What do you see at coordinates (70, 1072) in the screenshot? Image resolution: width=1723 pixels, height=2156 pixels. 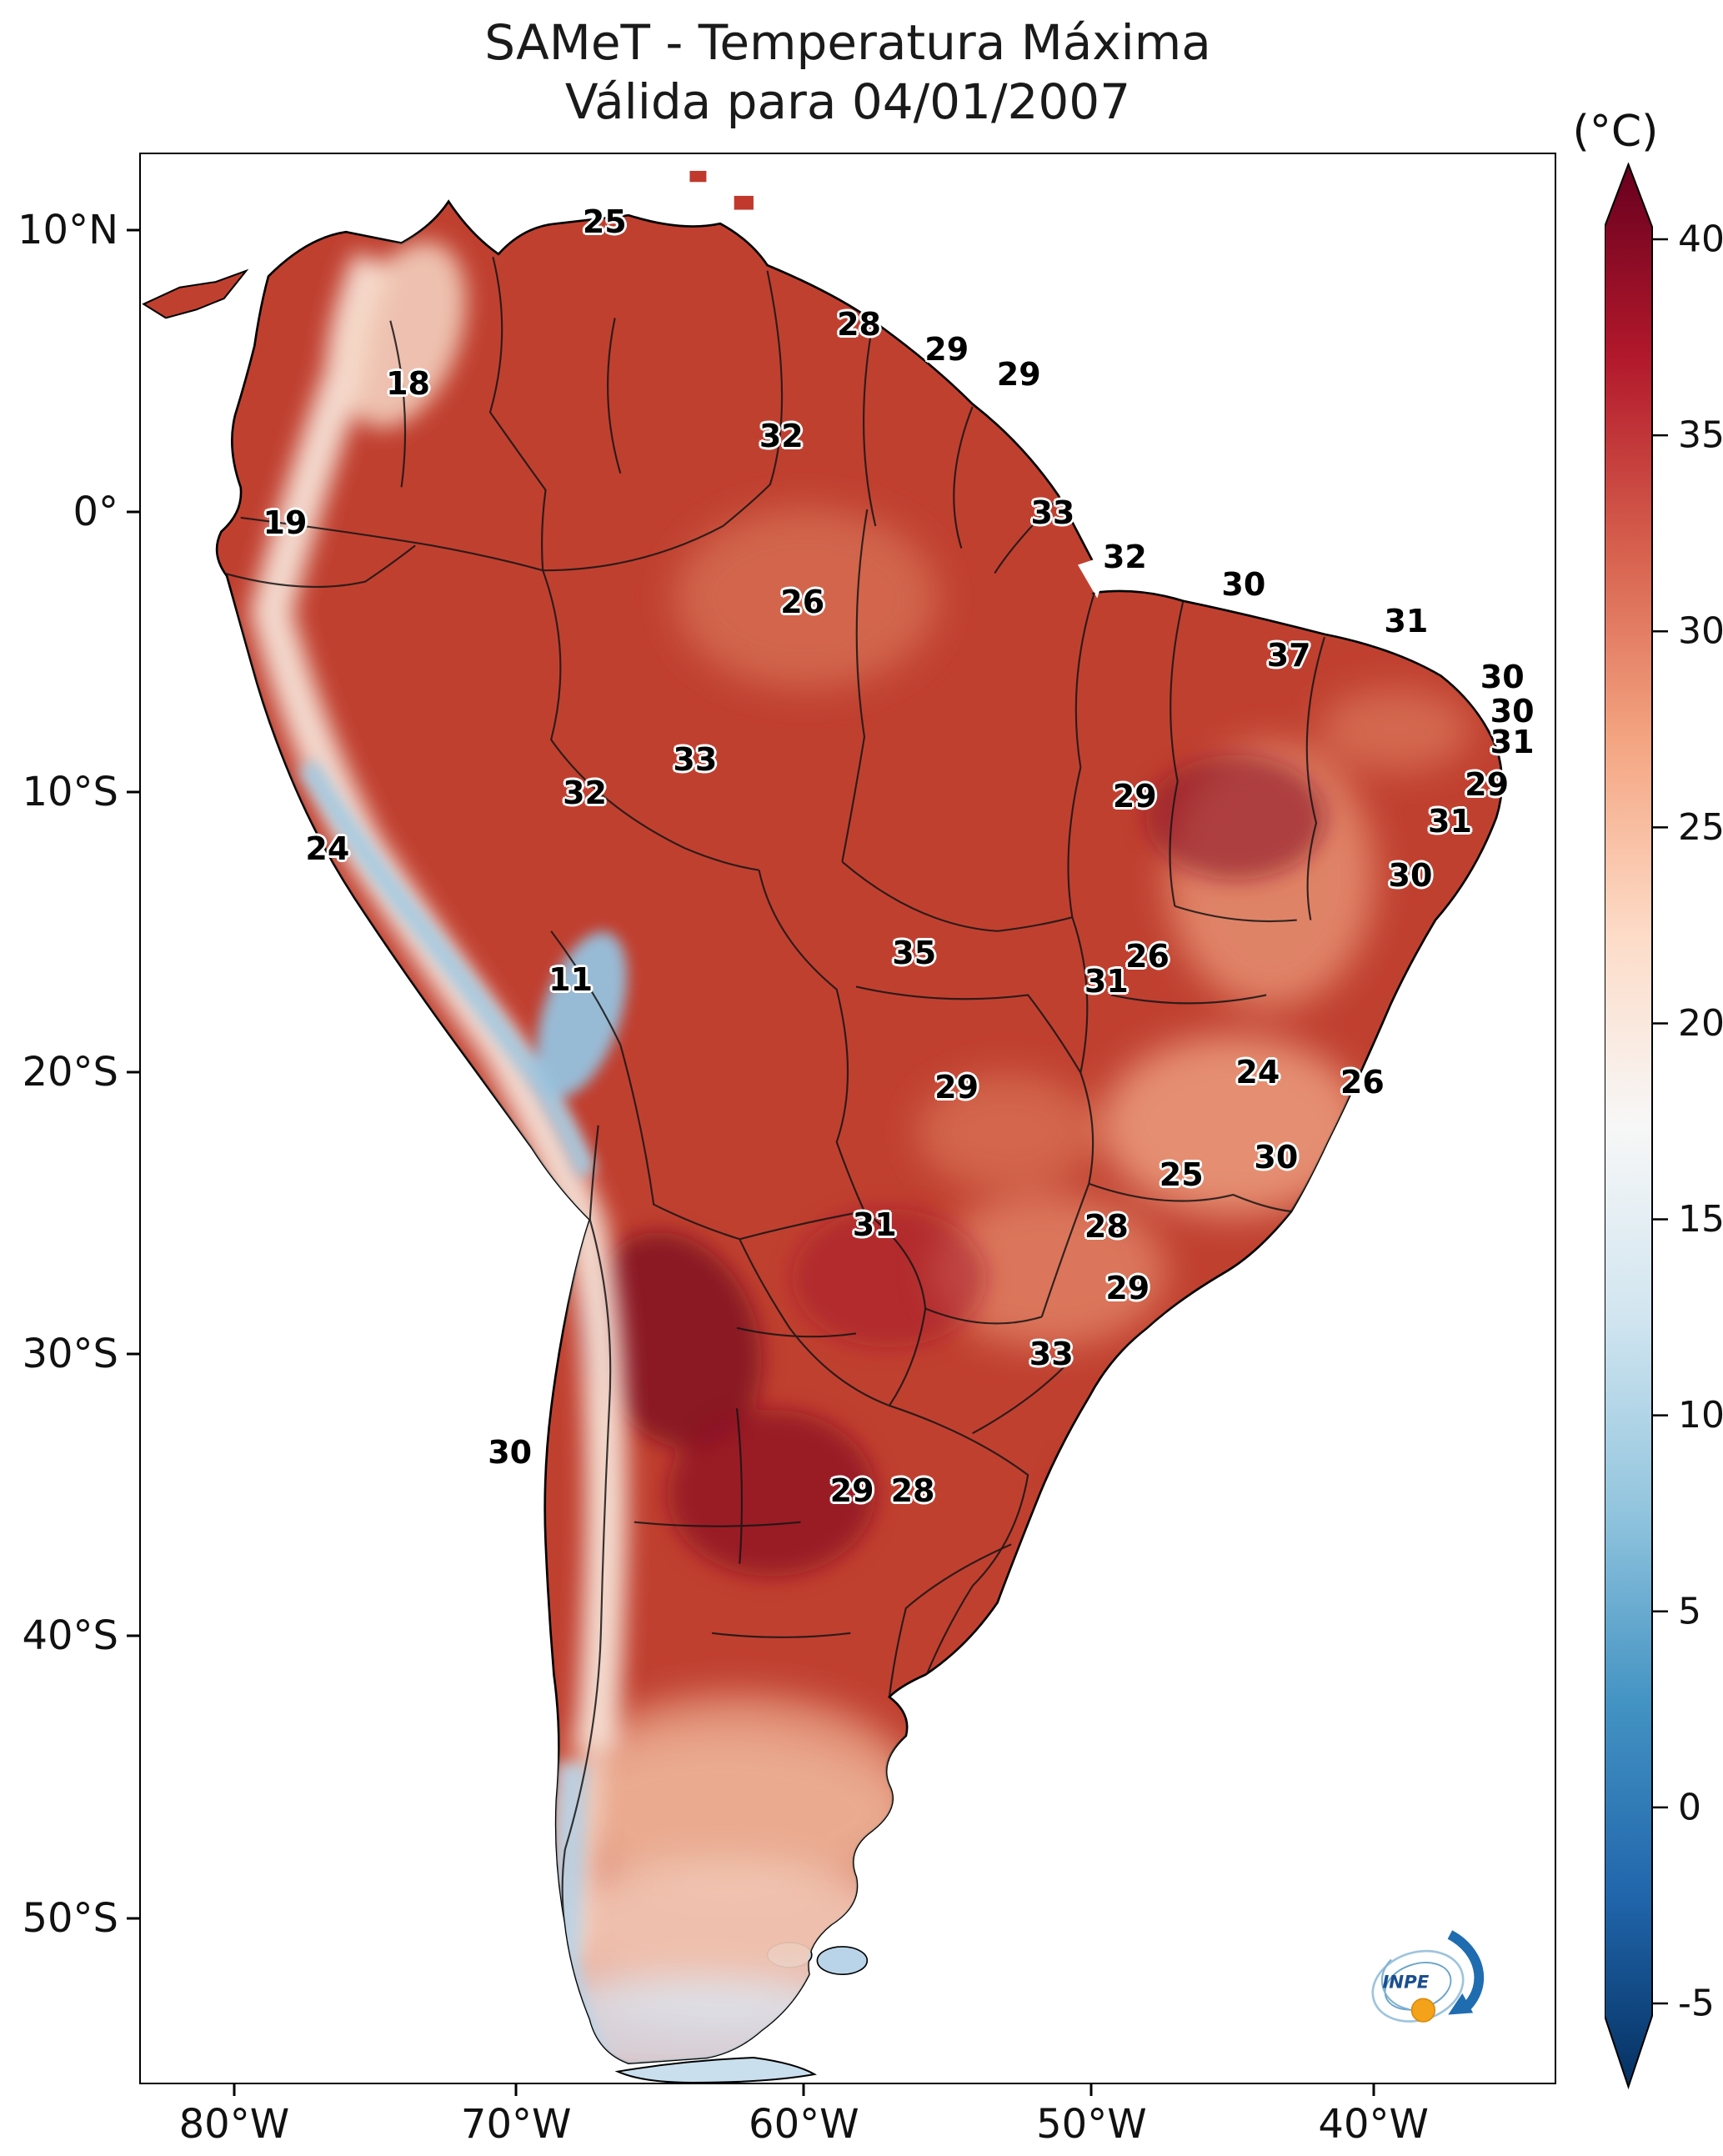 I see `lat-tick-label: 20°S` at bounding box center [70, 1072].